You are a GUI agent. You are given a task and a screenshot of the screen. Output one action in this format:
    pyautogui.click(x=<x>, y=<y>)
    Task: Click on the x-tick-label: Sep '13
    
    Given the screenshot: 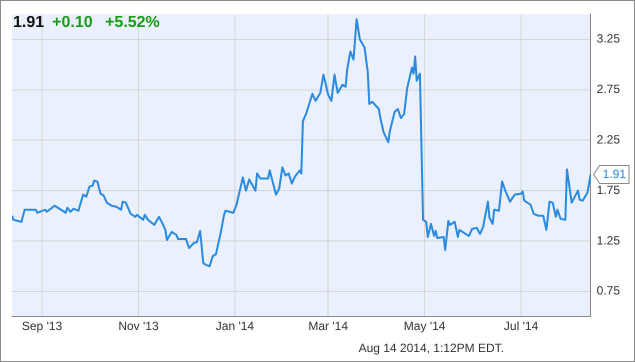 What is the action you would take?
    pyautogui.click(x=42, y=326)
    